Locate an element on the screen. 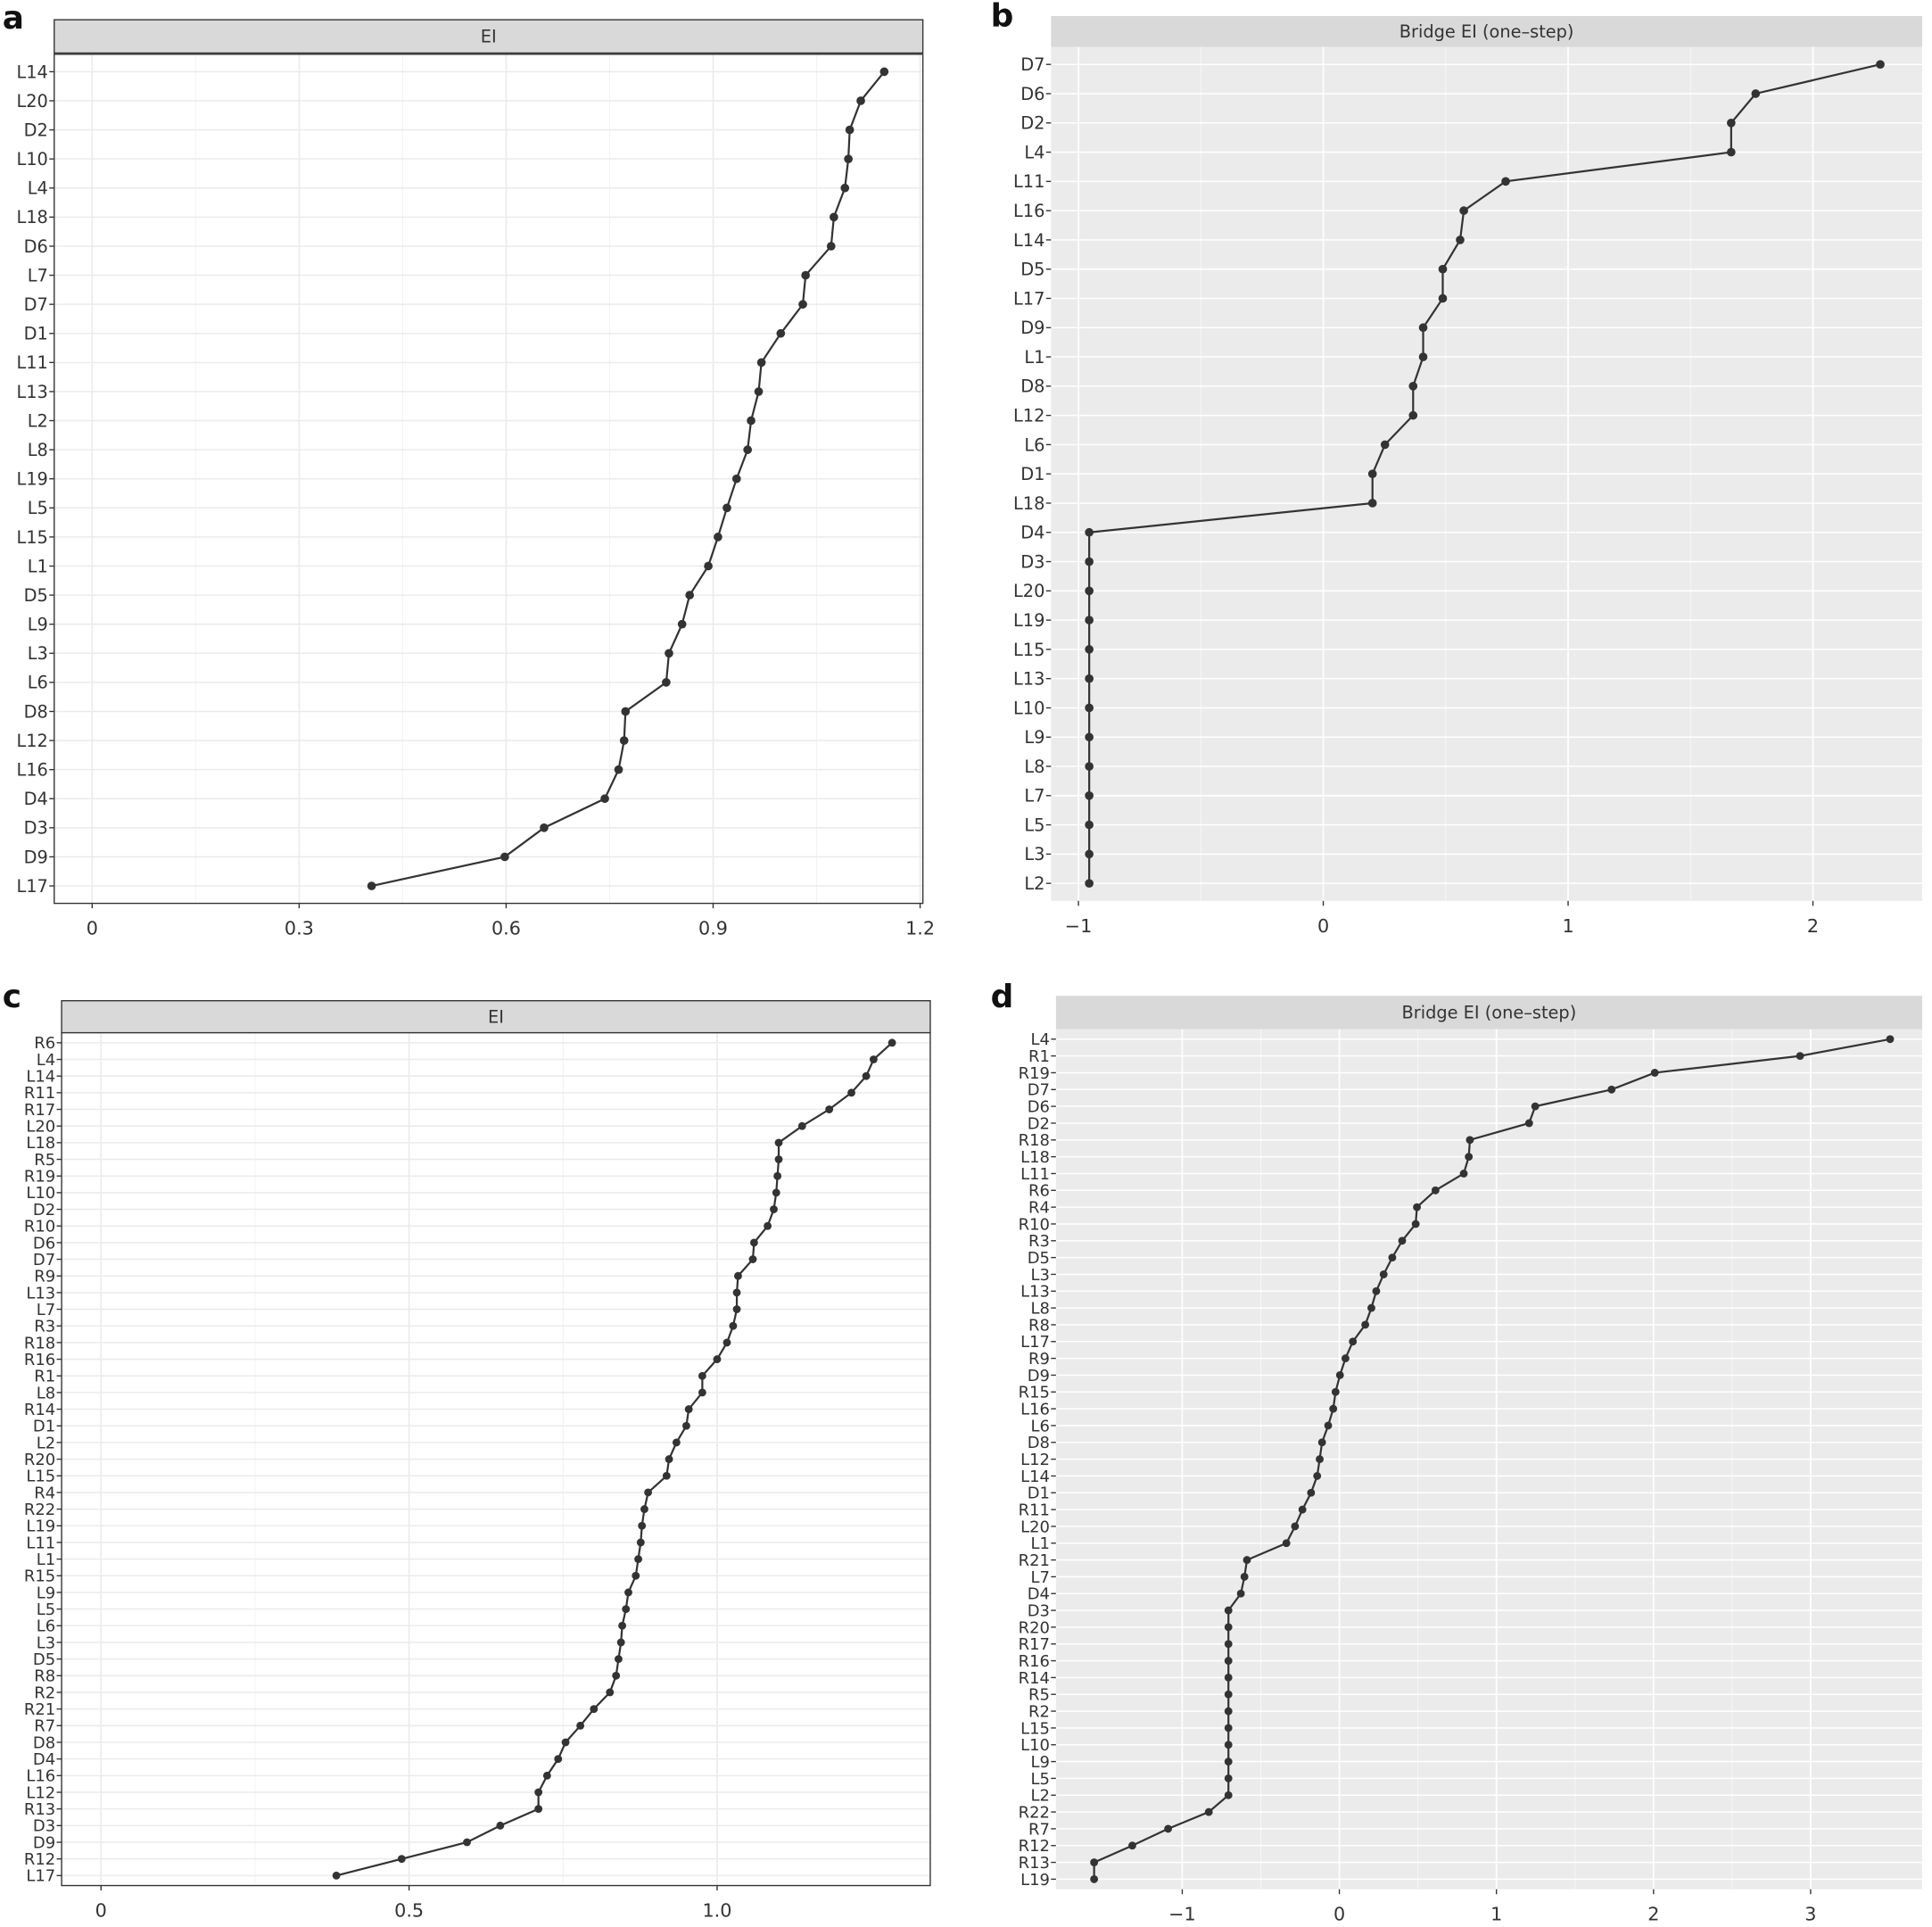  y-tick-label: L5 is located at coordinates (1034, 825).